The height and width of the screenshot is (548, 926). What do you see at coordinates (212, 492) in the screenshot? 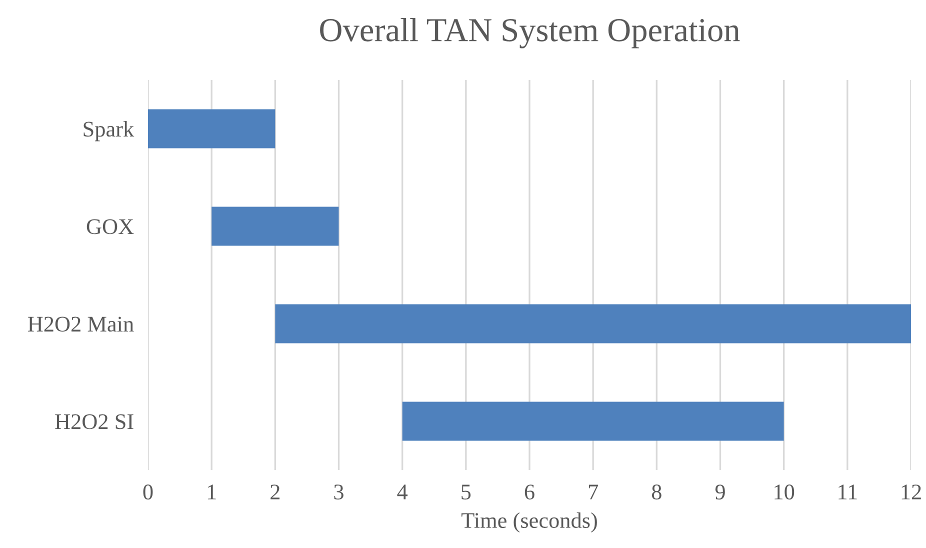
I see `x-tick-label: 1` at bounding box center [212, 492].